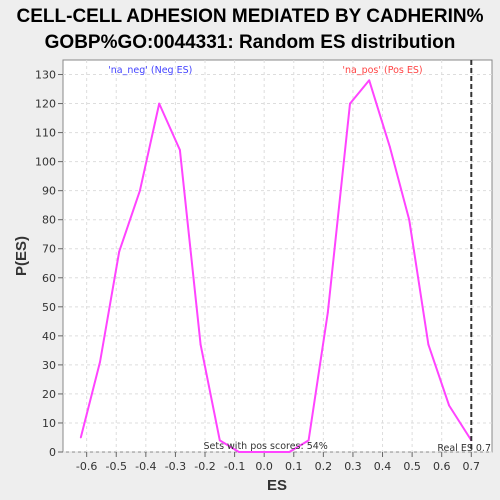 The image size is (500, 500). What do you see at coordinates (353, 466) in the screenshot?
I see `x-tick-label: 0.3` at bounding box center [353, 466].